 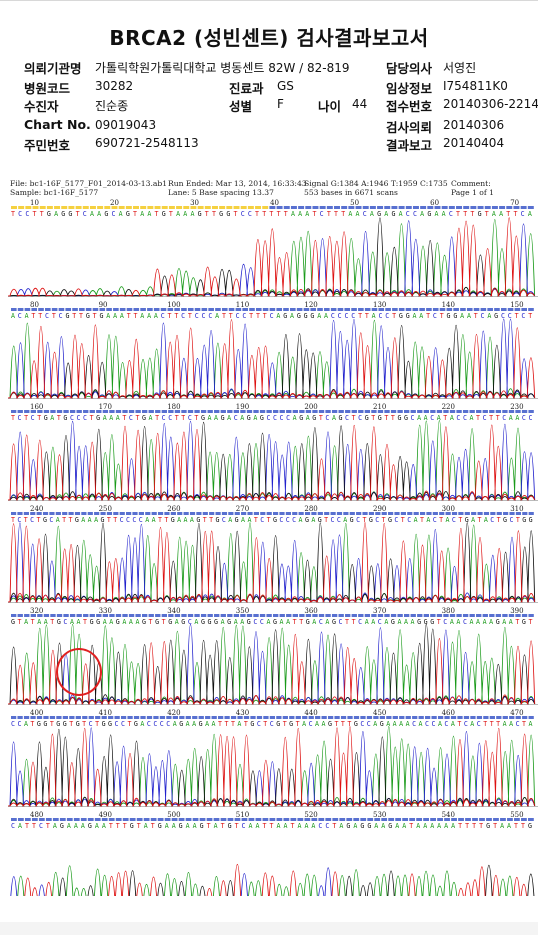 I want to click on position-tick-label: 320, so click(x=36, y=611).